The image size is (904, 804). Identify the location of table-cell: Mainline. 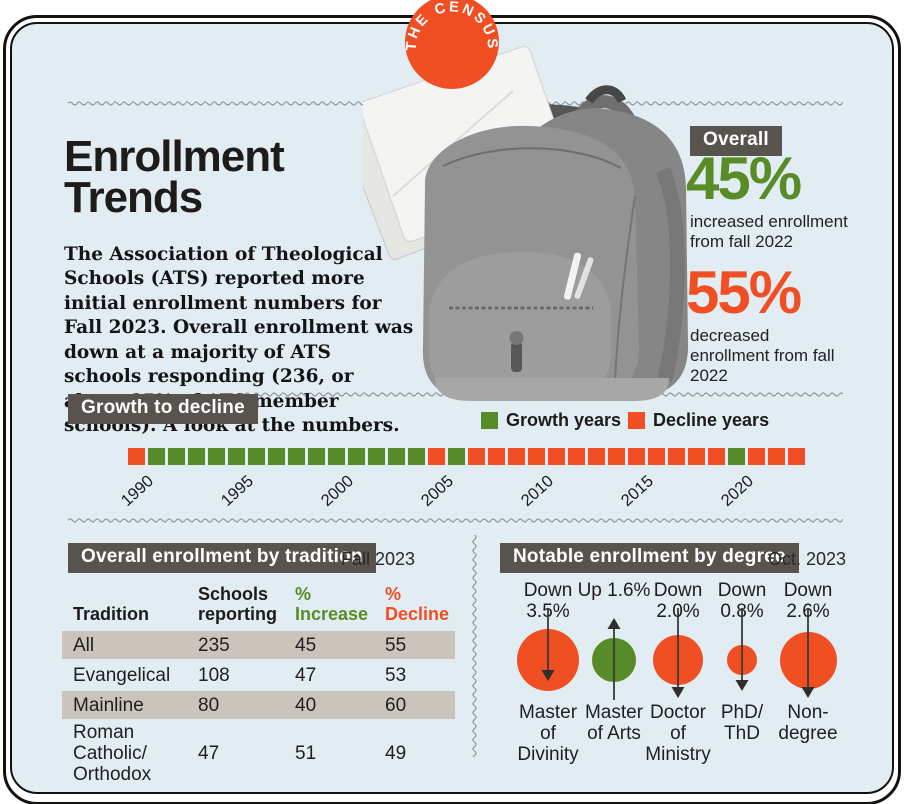
(108, 705).